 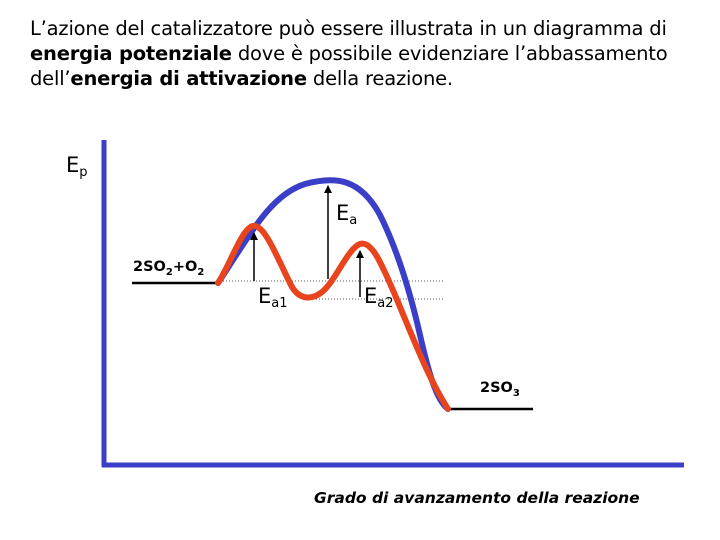 I want to click on x-axis-label: Grado di avanzamento della reazione, so click(x=477, y=498).